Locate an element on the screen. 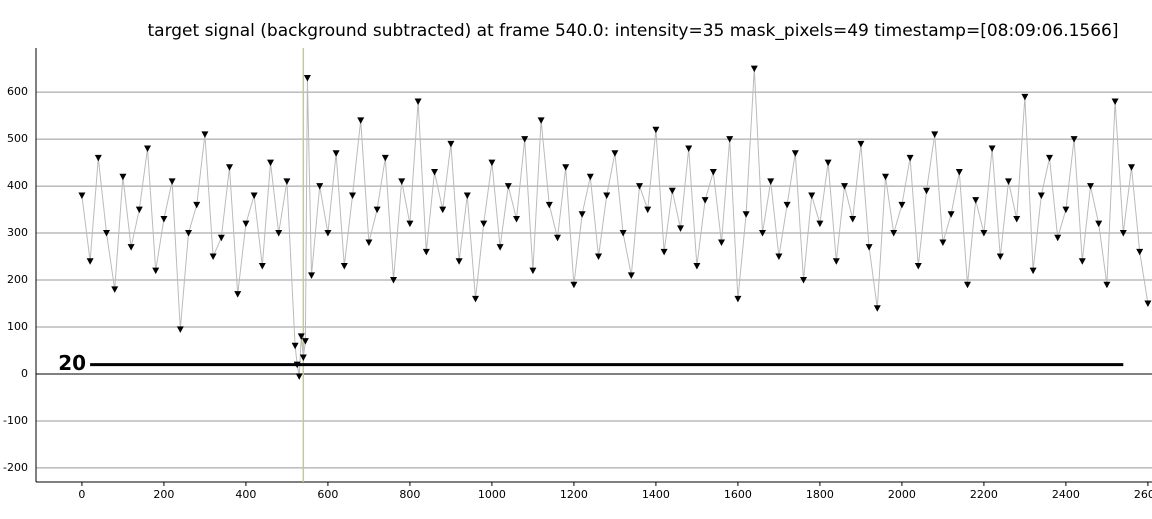  y-tick-label: -100 is located at coordinates (15, 420).